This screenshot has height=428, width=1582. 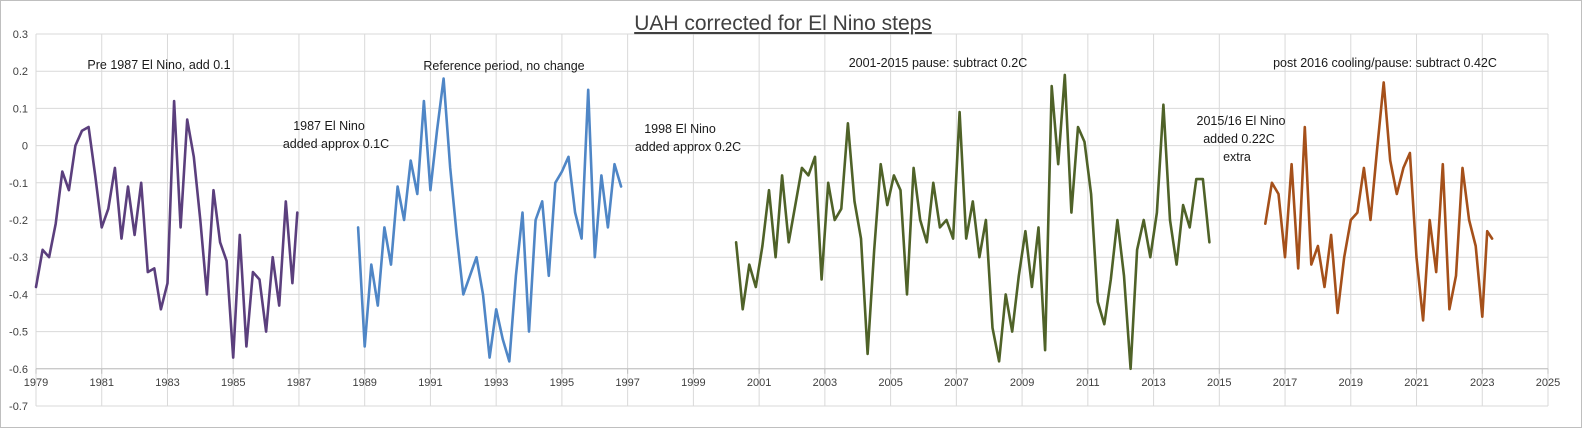 I want to click on annotation-1987-el-nino: 1987 El Nino, so click(x=329, y=126).